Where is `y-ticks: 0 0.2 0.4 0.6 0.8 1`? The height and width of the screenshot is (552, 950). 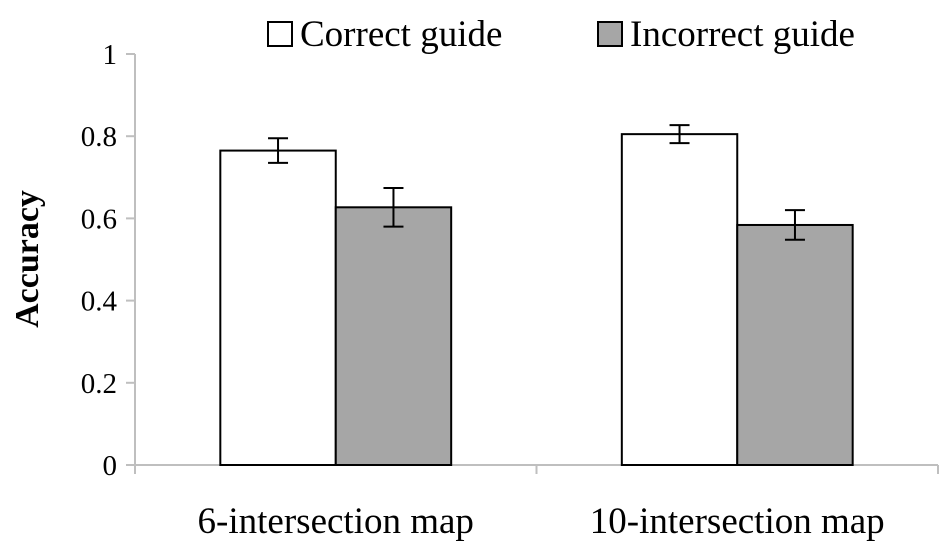 y-ticks: 0 0.2 0.4 0.6 0.8 1 is located at coordinates (108, 260).